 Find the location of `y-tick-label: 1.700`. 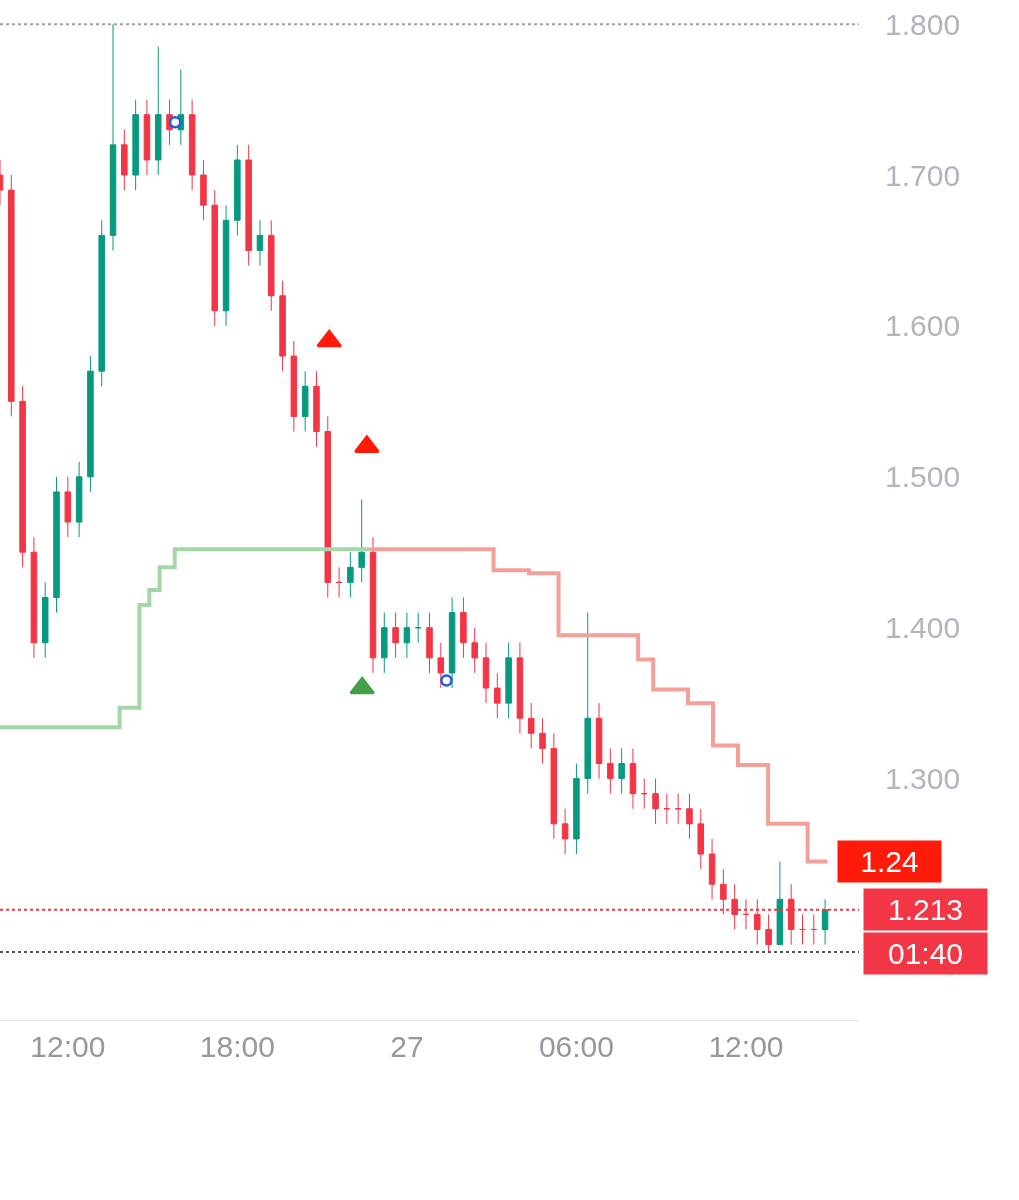

y-tick-label: 1.700 is located at coordinates (923, 175).